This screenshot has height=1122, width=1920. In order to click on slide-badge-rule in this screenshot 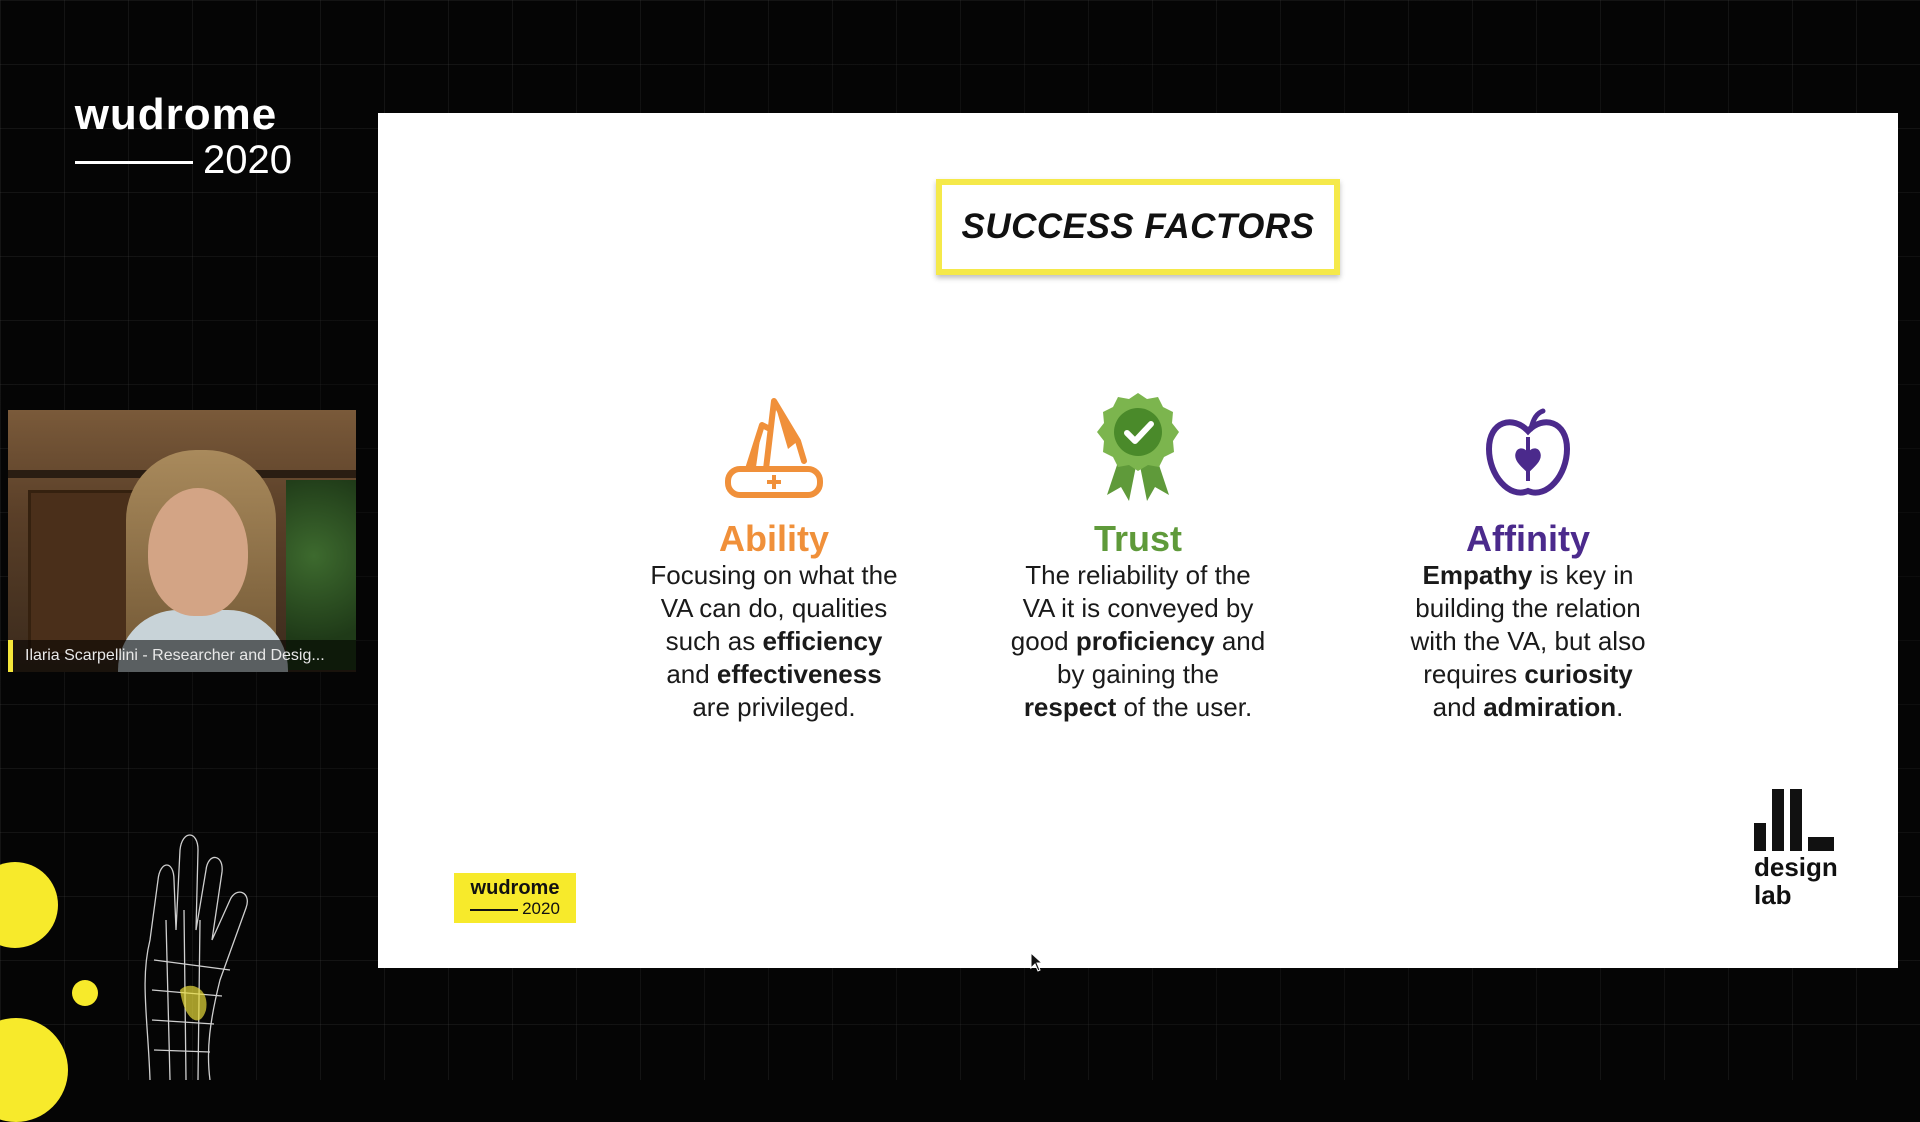, I will do `click(494, 909)`.